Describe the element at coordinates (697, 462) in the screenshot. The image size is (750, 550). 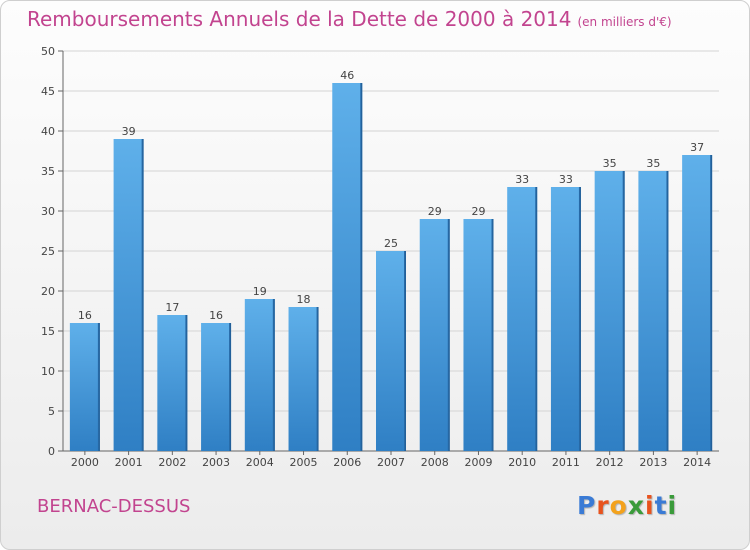
I see `x-tick-label: 2014` at that location.